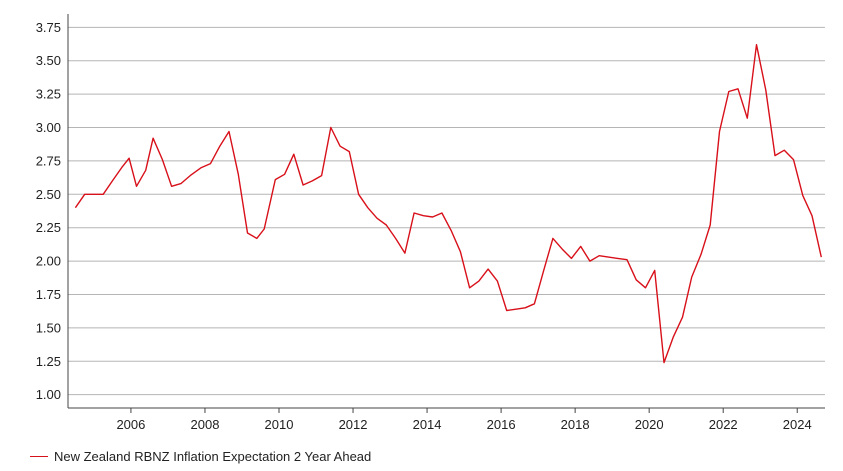 The image size is (843, 471). Describe the element at coordinates (427, 424) in the screenshot. I see `x-tick-label: 2014` at that location.